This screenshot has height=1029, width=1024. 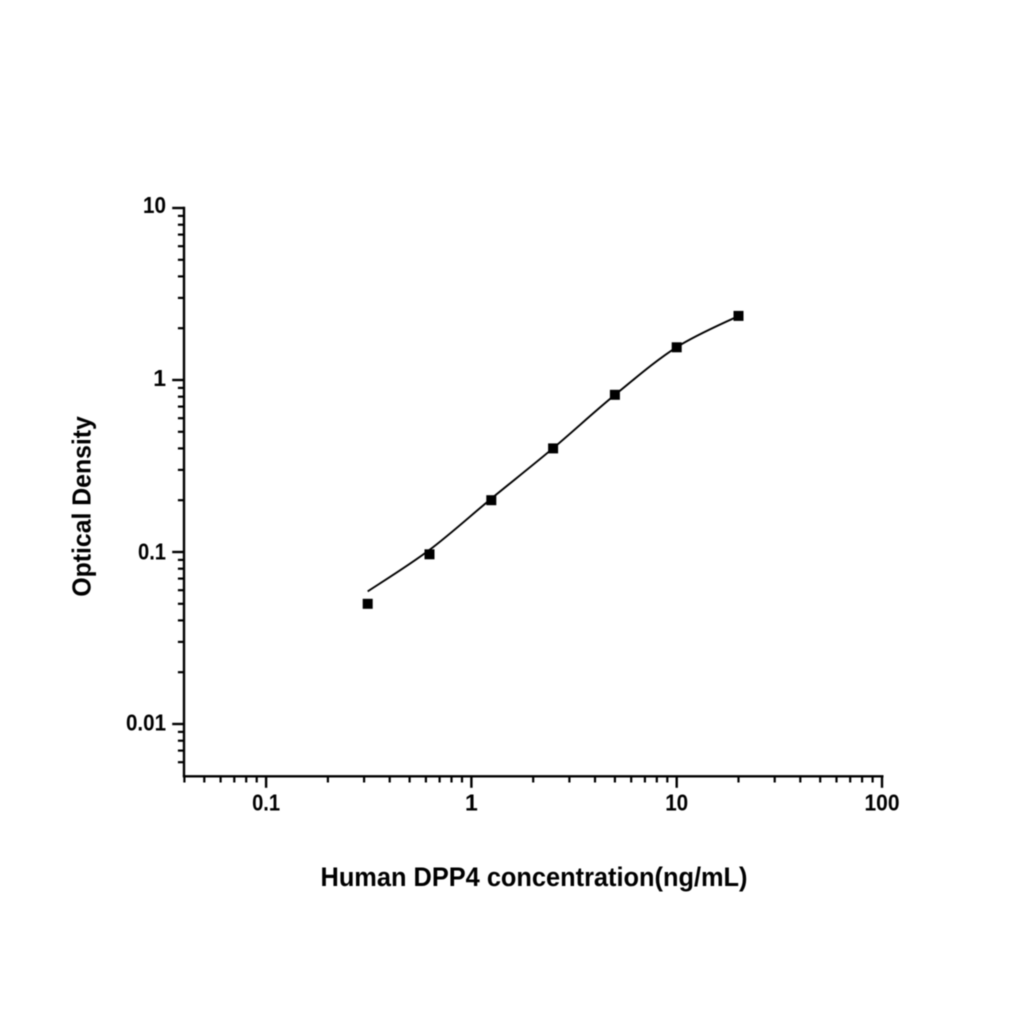 What do you see at coordinates (534, 877) in the screenshot?
I see `svg-text:Human DPP4 concentration(ng/mL: Human DPP4 concentration(ng/mL)` at bounding box center [534, 877].